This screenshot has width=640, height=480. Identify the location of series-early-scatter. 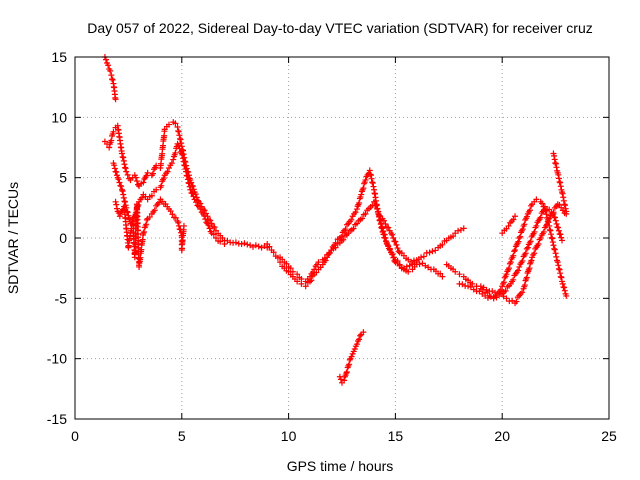
(149, 233).